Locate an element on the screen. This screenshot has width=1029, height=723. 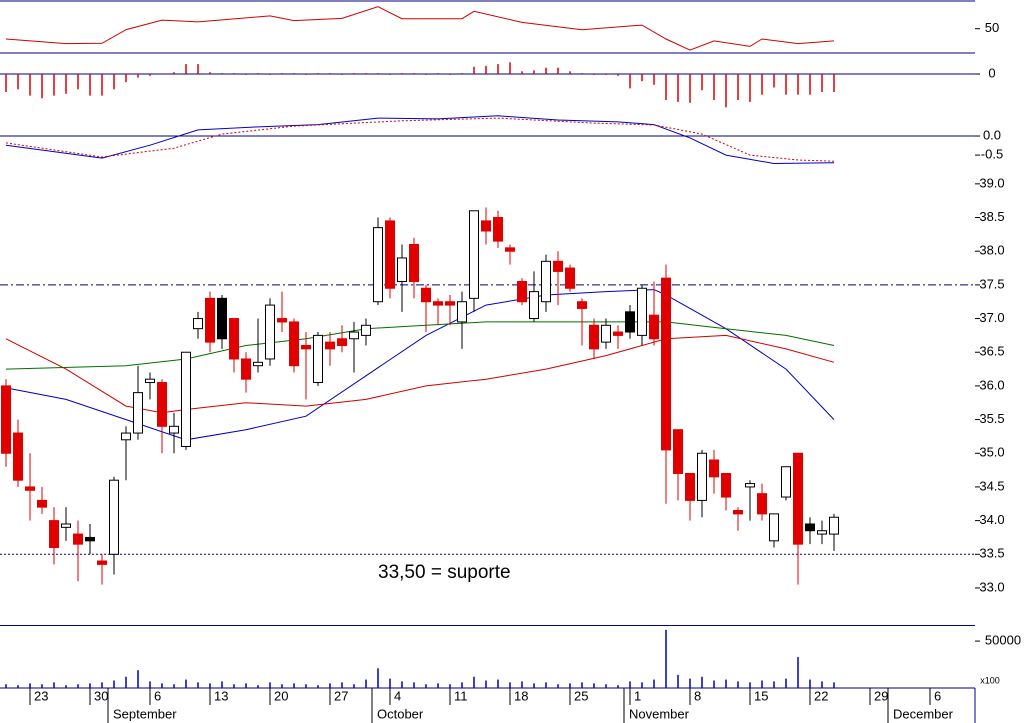
x-tick-label: 6 is located at coordinates (937, 695).